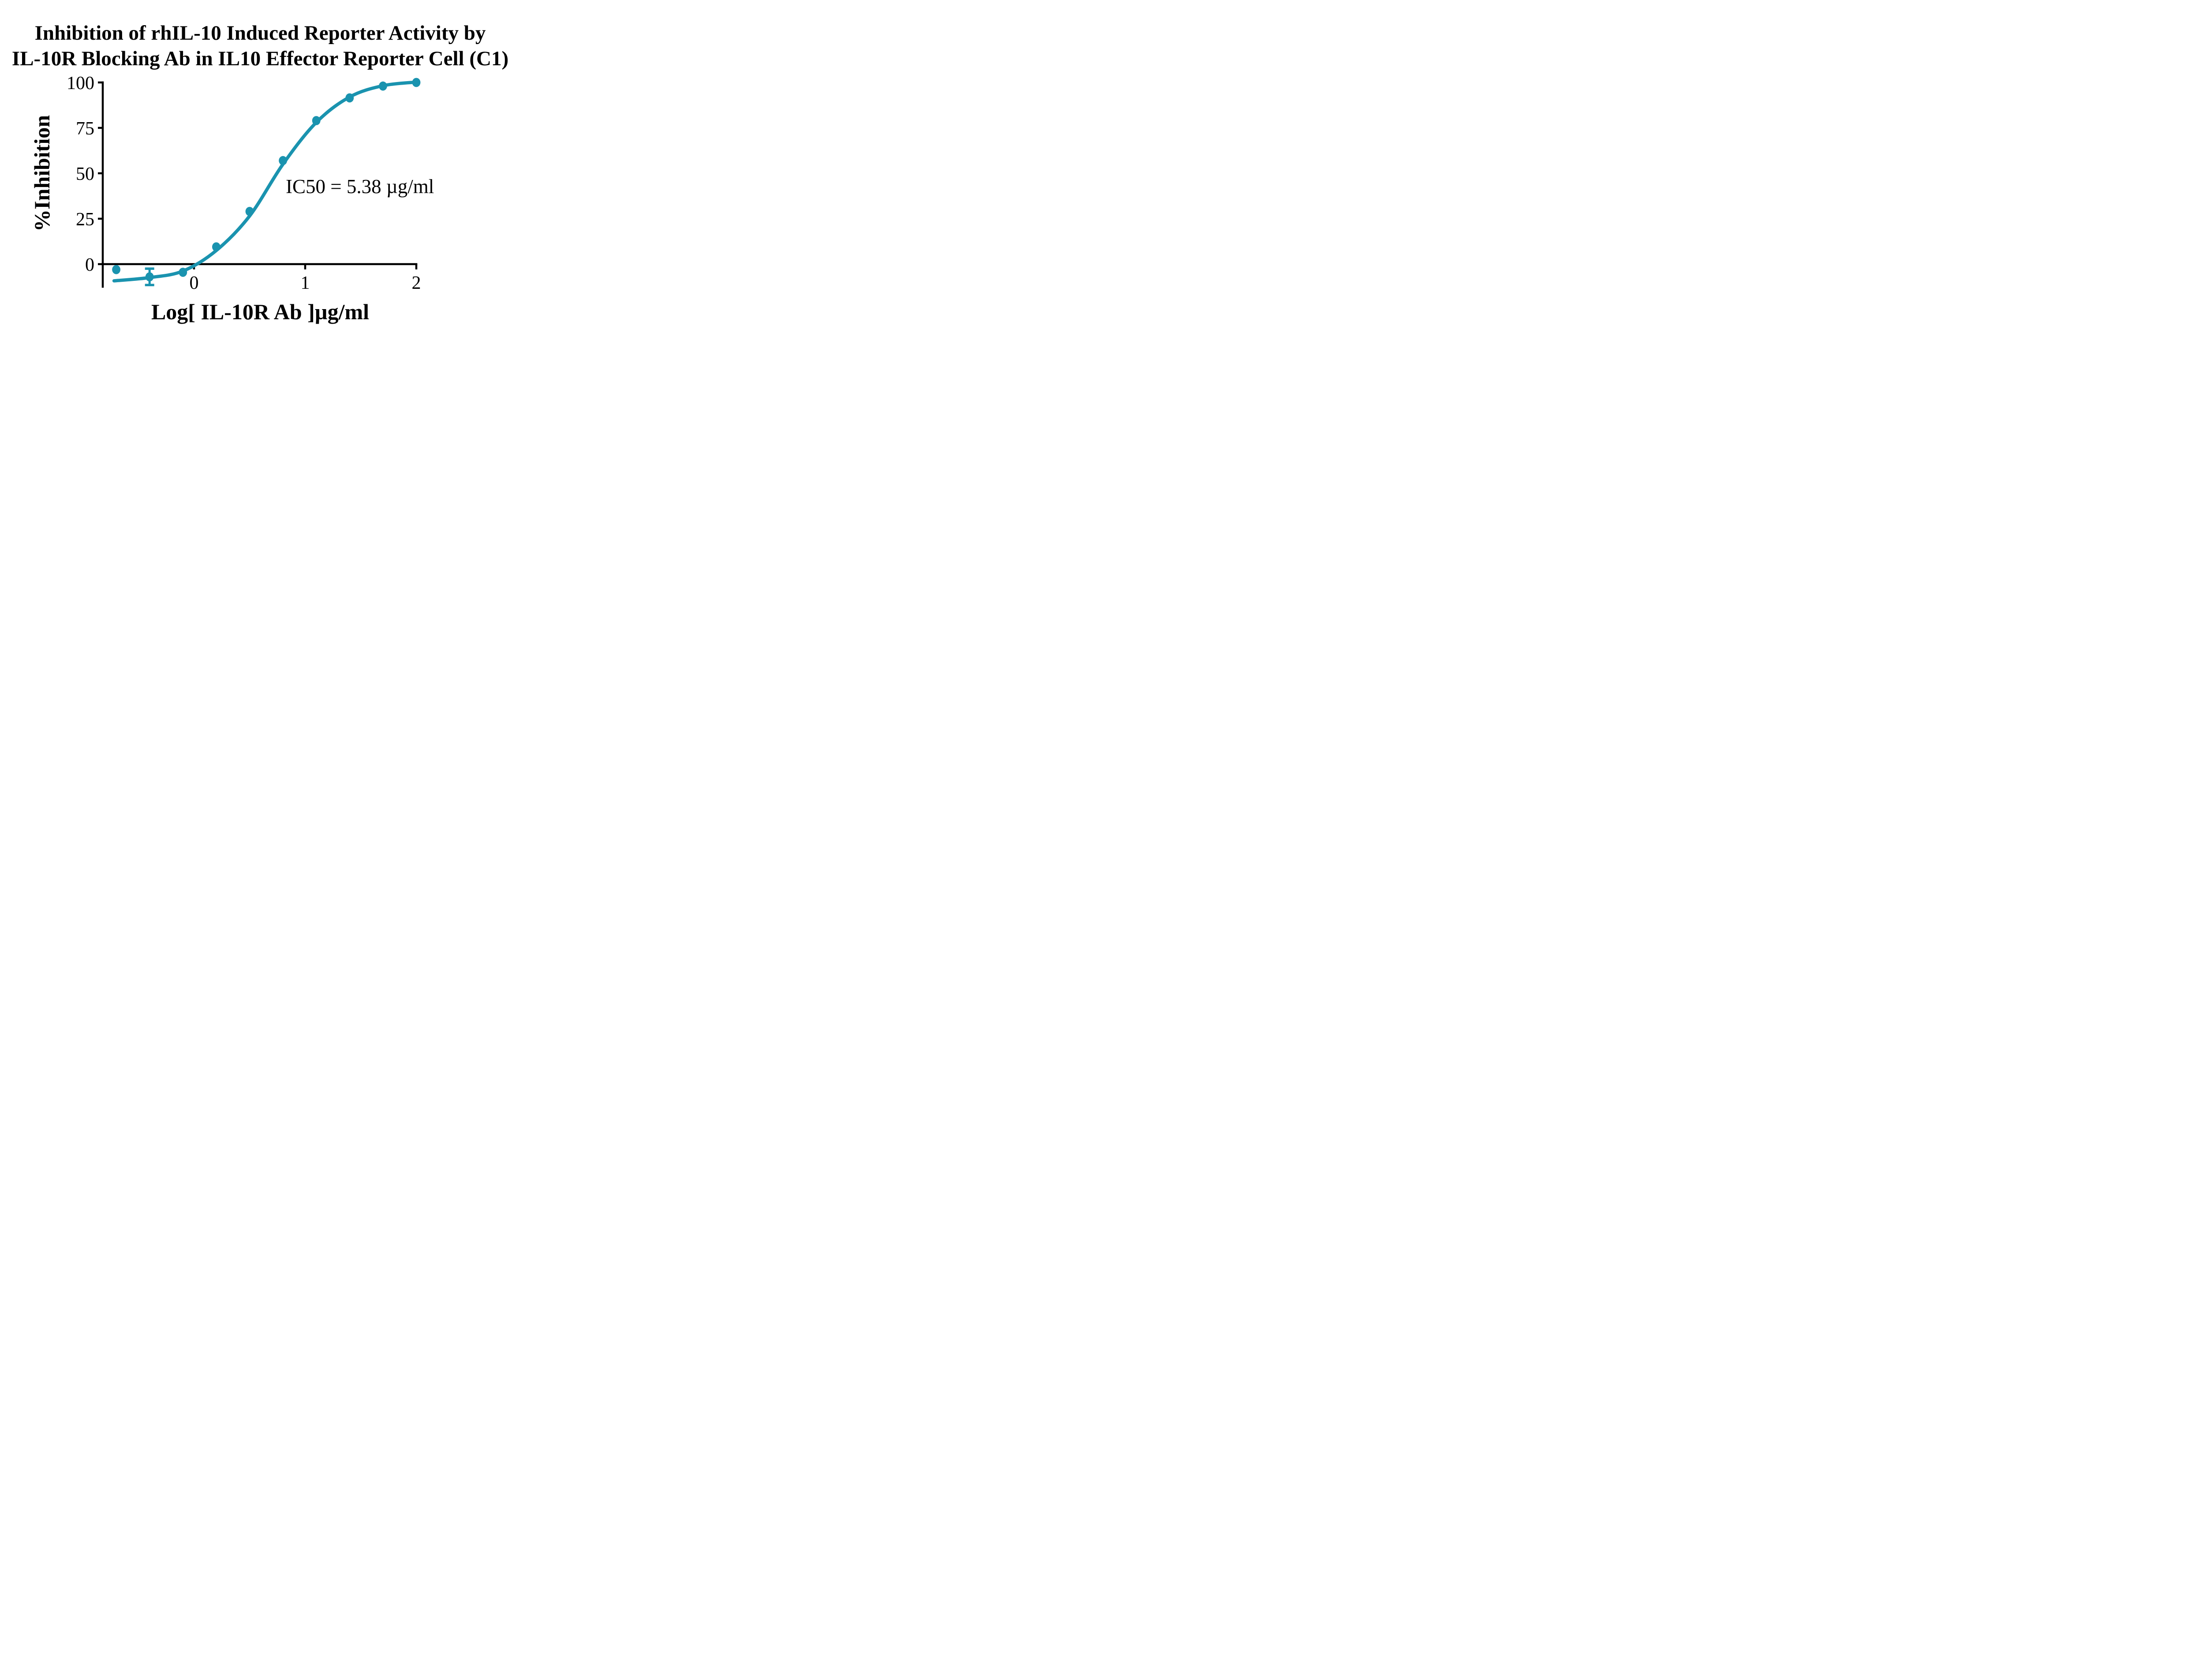 The image size is (2205, 1680). What do you see at coordinates (194, 283) in the screenshot?
I see `x-tick-label: 0` at bounding box center [194, 283].